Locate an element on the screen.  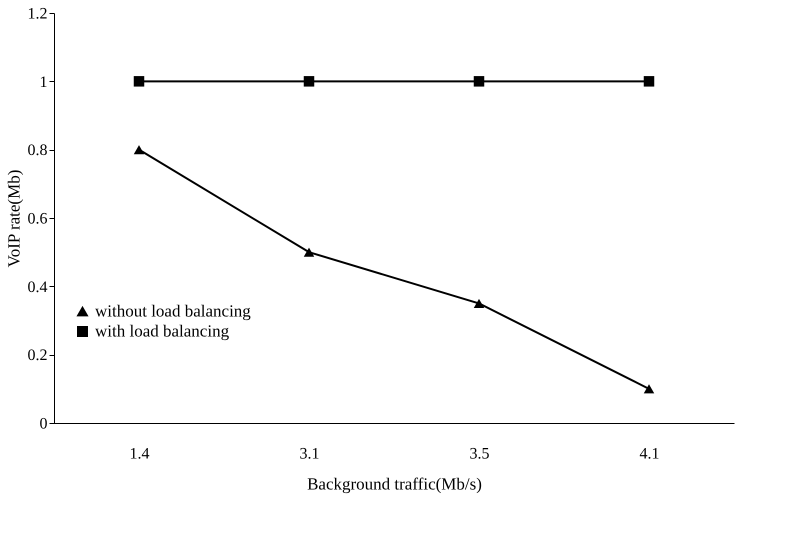
y-tick-label: 0.4 is located at coordinates (38, 287).